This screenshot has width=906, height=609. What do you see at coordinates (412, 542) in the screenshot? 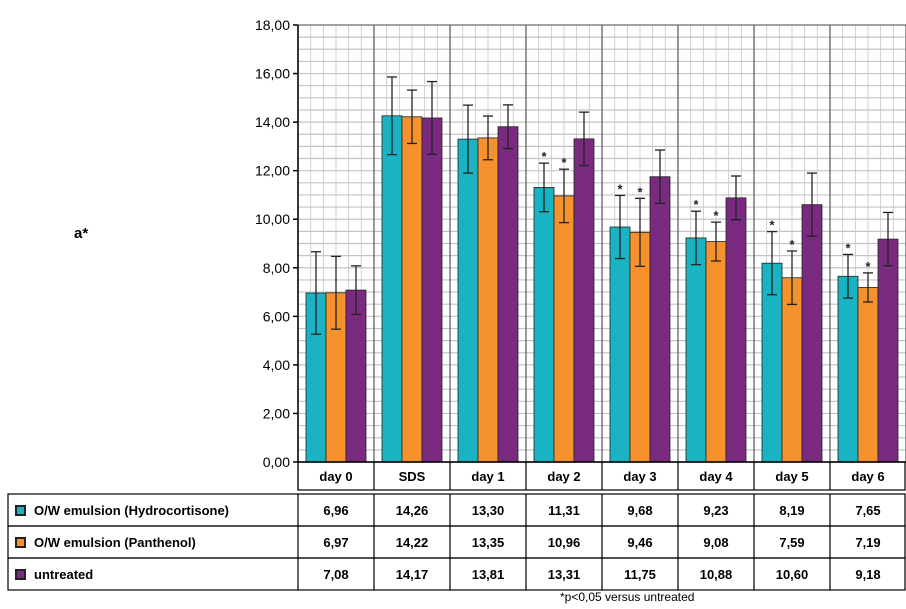
I see `data-label: 14,22` at bounding box center [412, 542].